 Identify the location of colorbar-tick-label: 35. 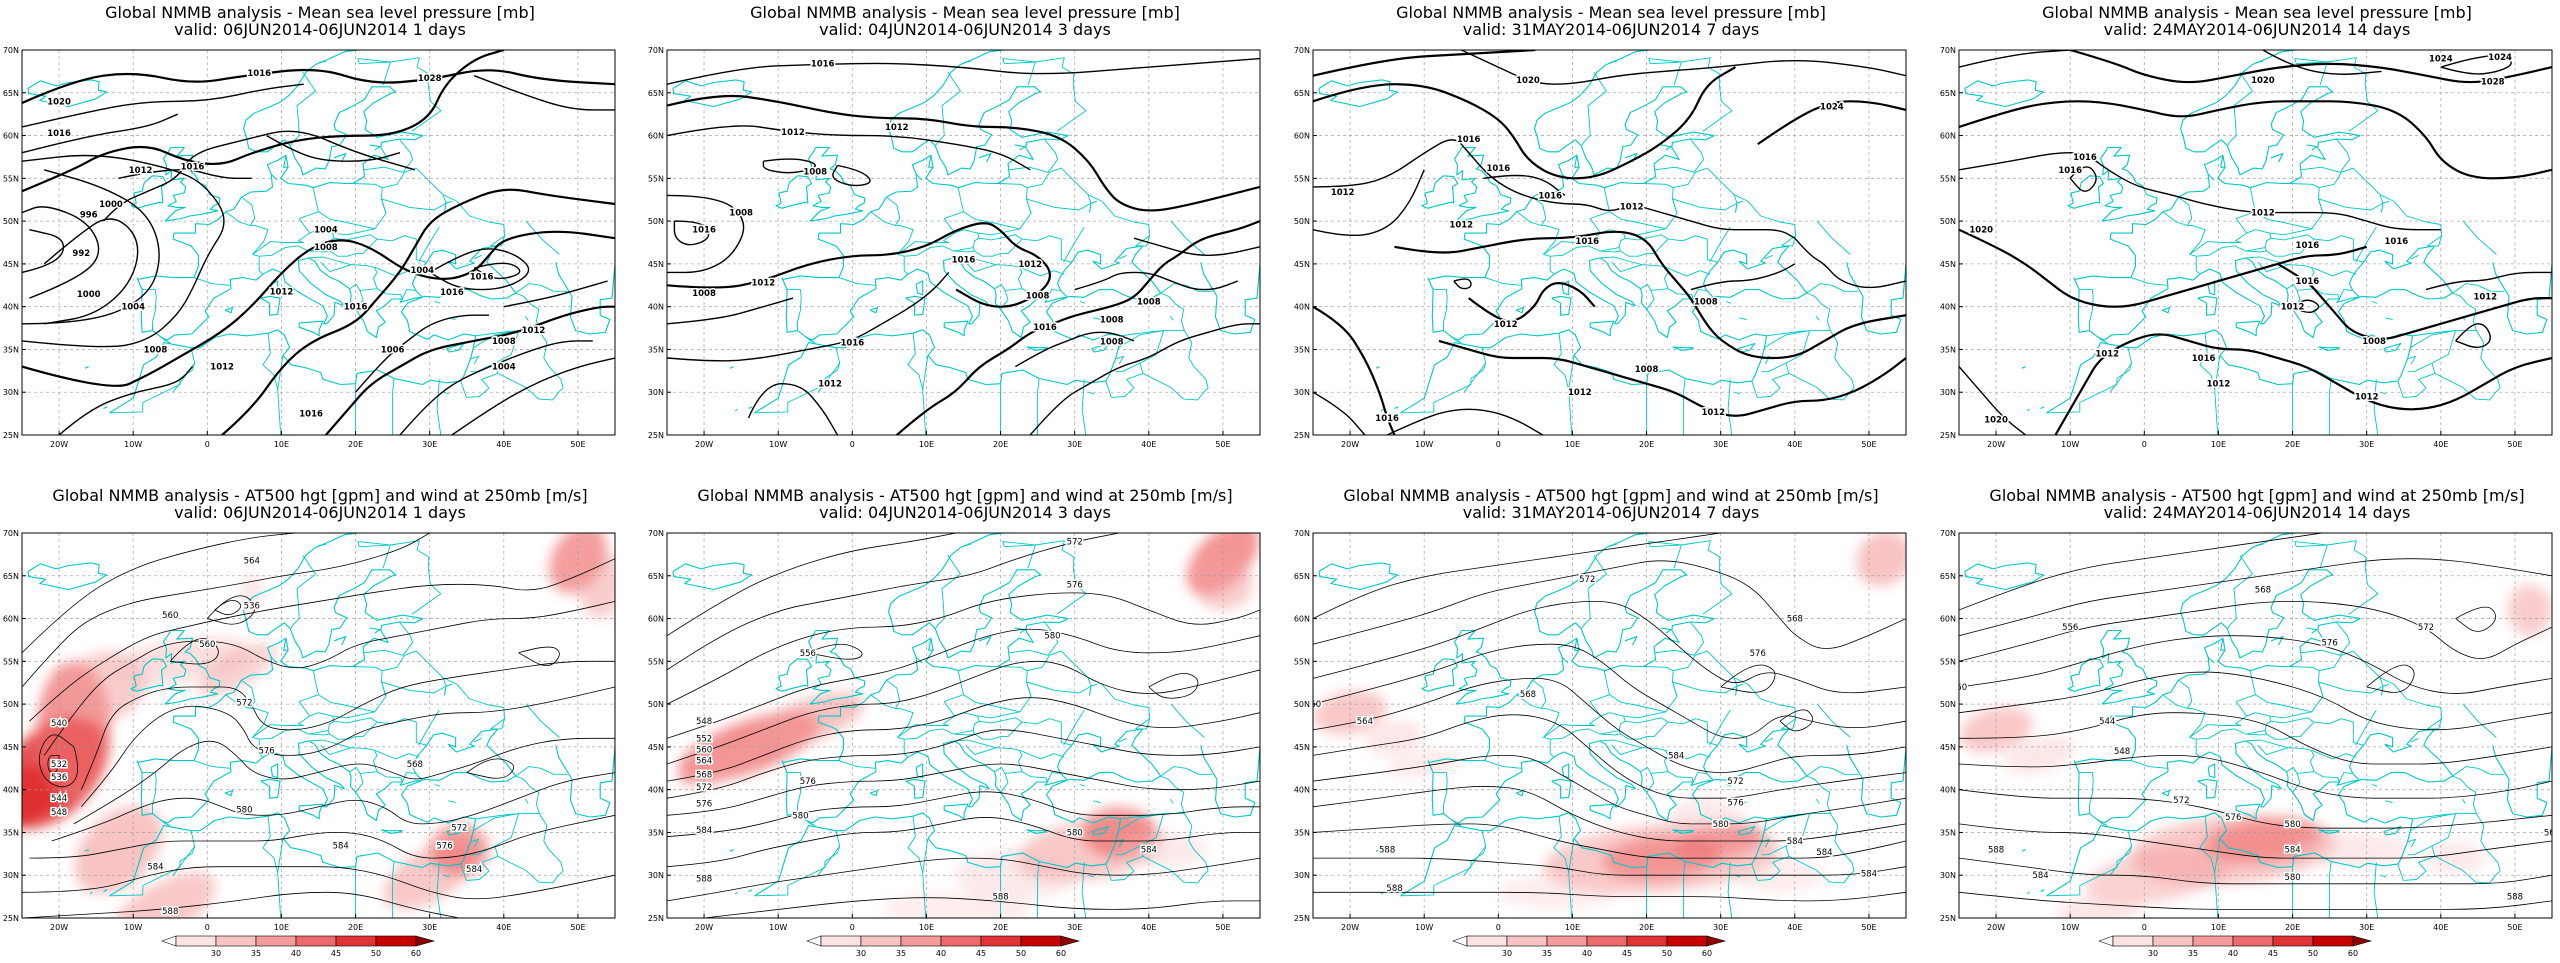
(2193, 953).